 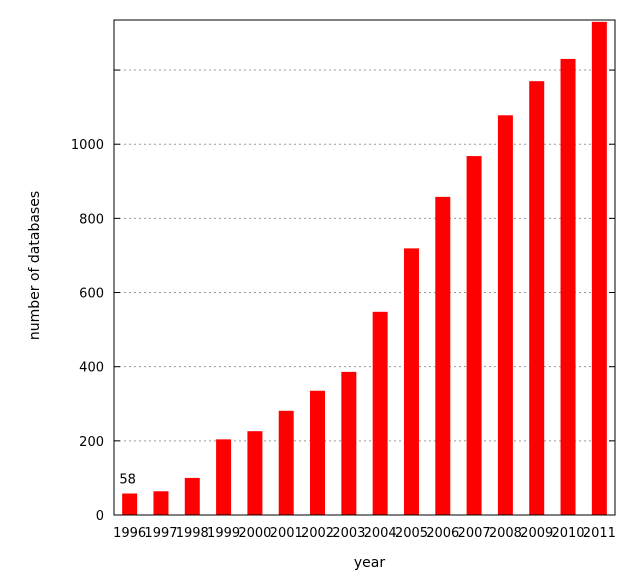 I want to click on bar-2006, so click(x=443, y=355).